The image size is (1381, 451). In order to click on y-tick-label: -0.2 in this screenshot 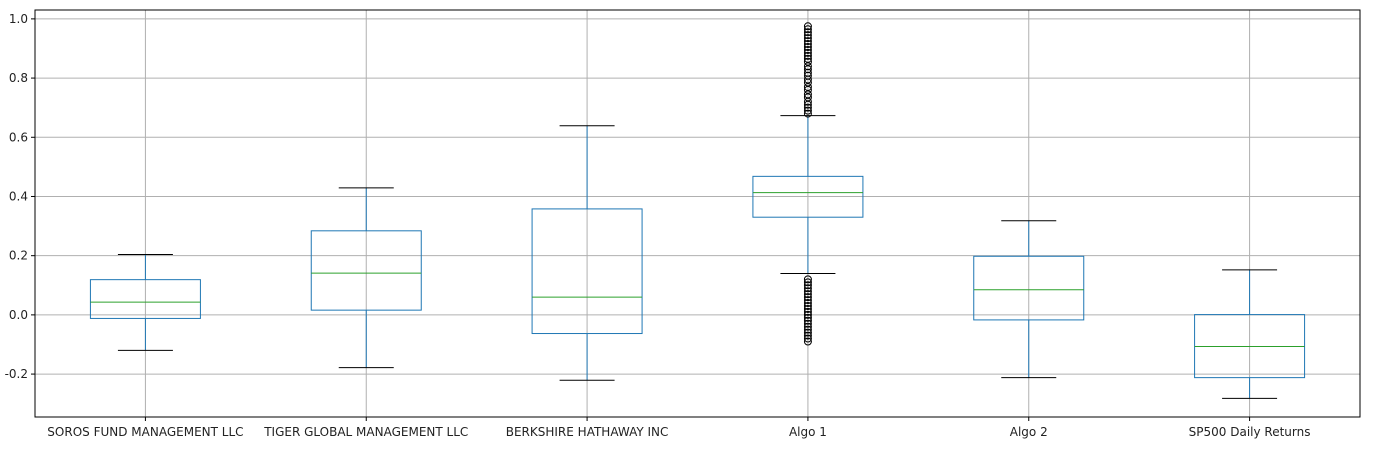, I will do `click(16, 374)`.